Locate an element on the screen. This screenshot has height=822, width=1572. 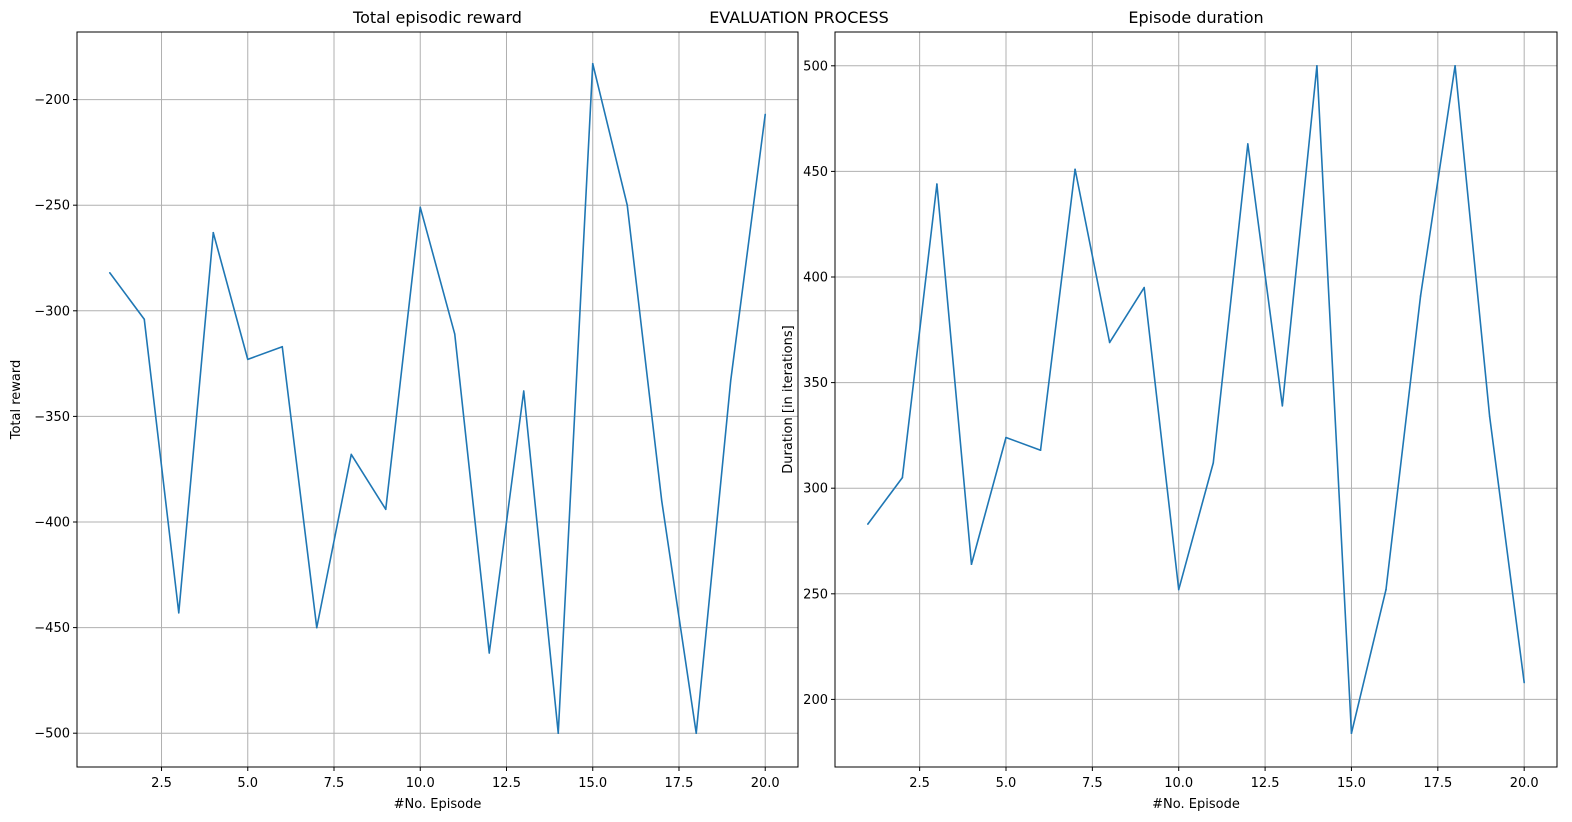
y-tick-label: −300 is located at coordinates (52, 311).